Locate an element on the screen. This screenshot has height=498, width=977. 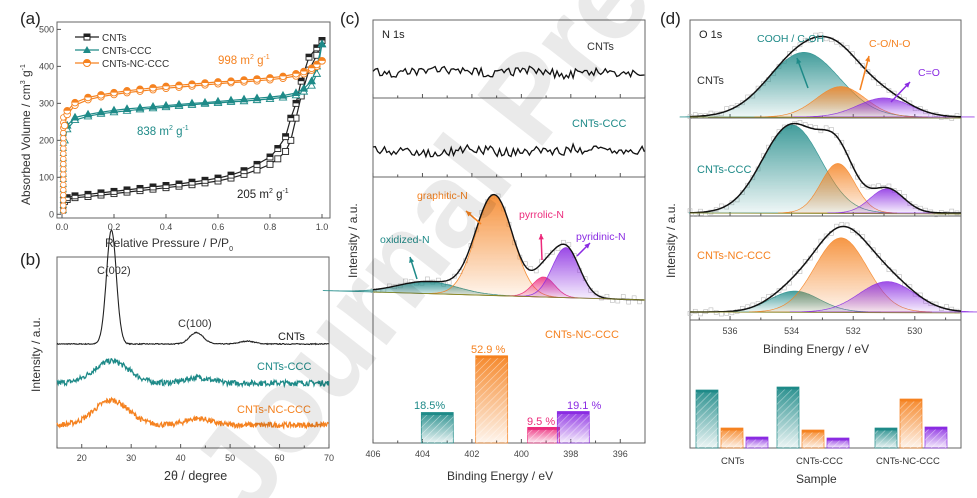
component-label-cooh: COOH / C-OH is located at coordinates (790, 39).